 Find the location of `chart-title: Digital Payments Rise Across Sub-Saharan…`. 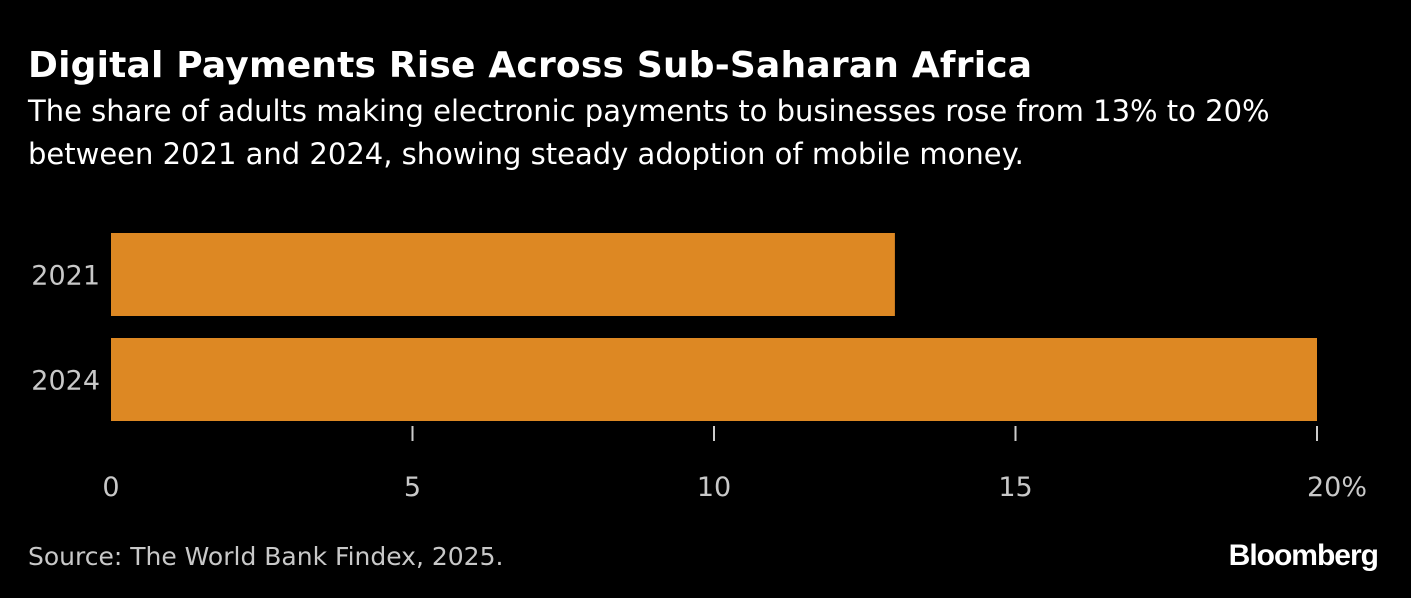

chart-title: Digital Payments Rise Across Sub-Saharan… is located at coordinates (530, 65).